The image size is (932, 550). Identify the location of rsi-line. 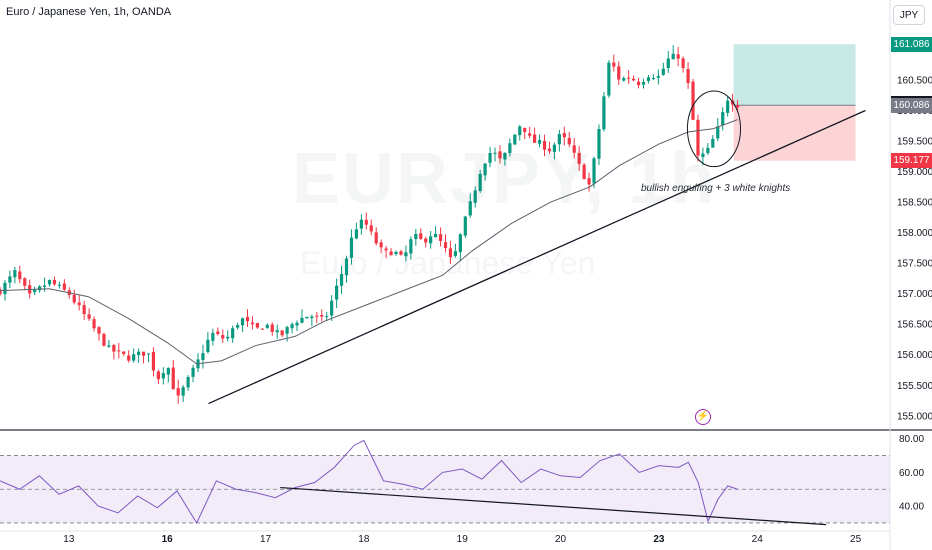
(369, 482).